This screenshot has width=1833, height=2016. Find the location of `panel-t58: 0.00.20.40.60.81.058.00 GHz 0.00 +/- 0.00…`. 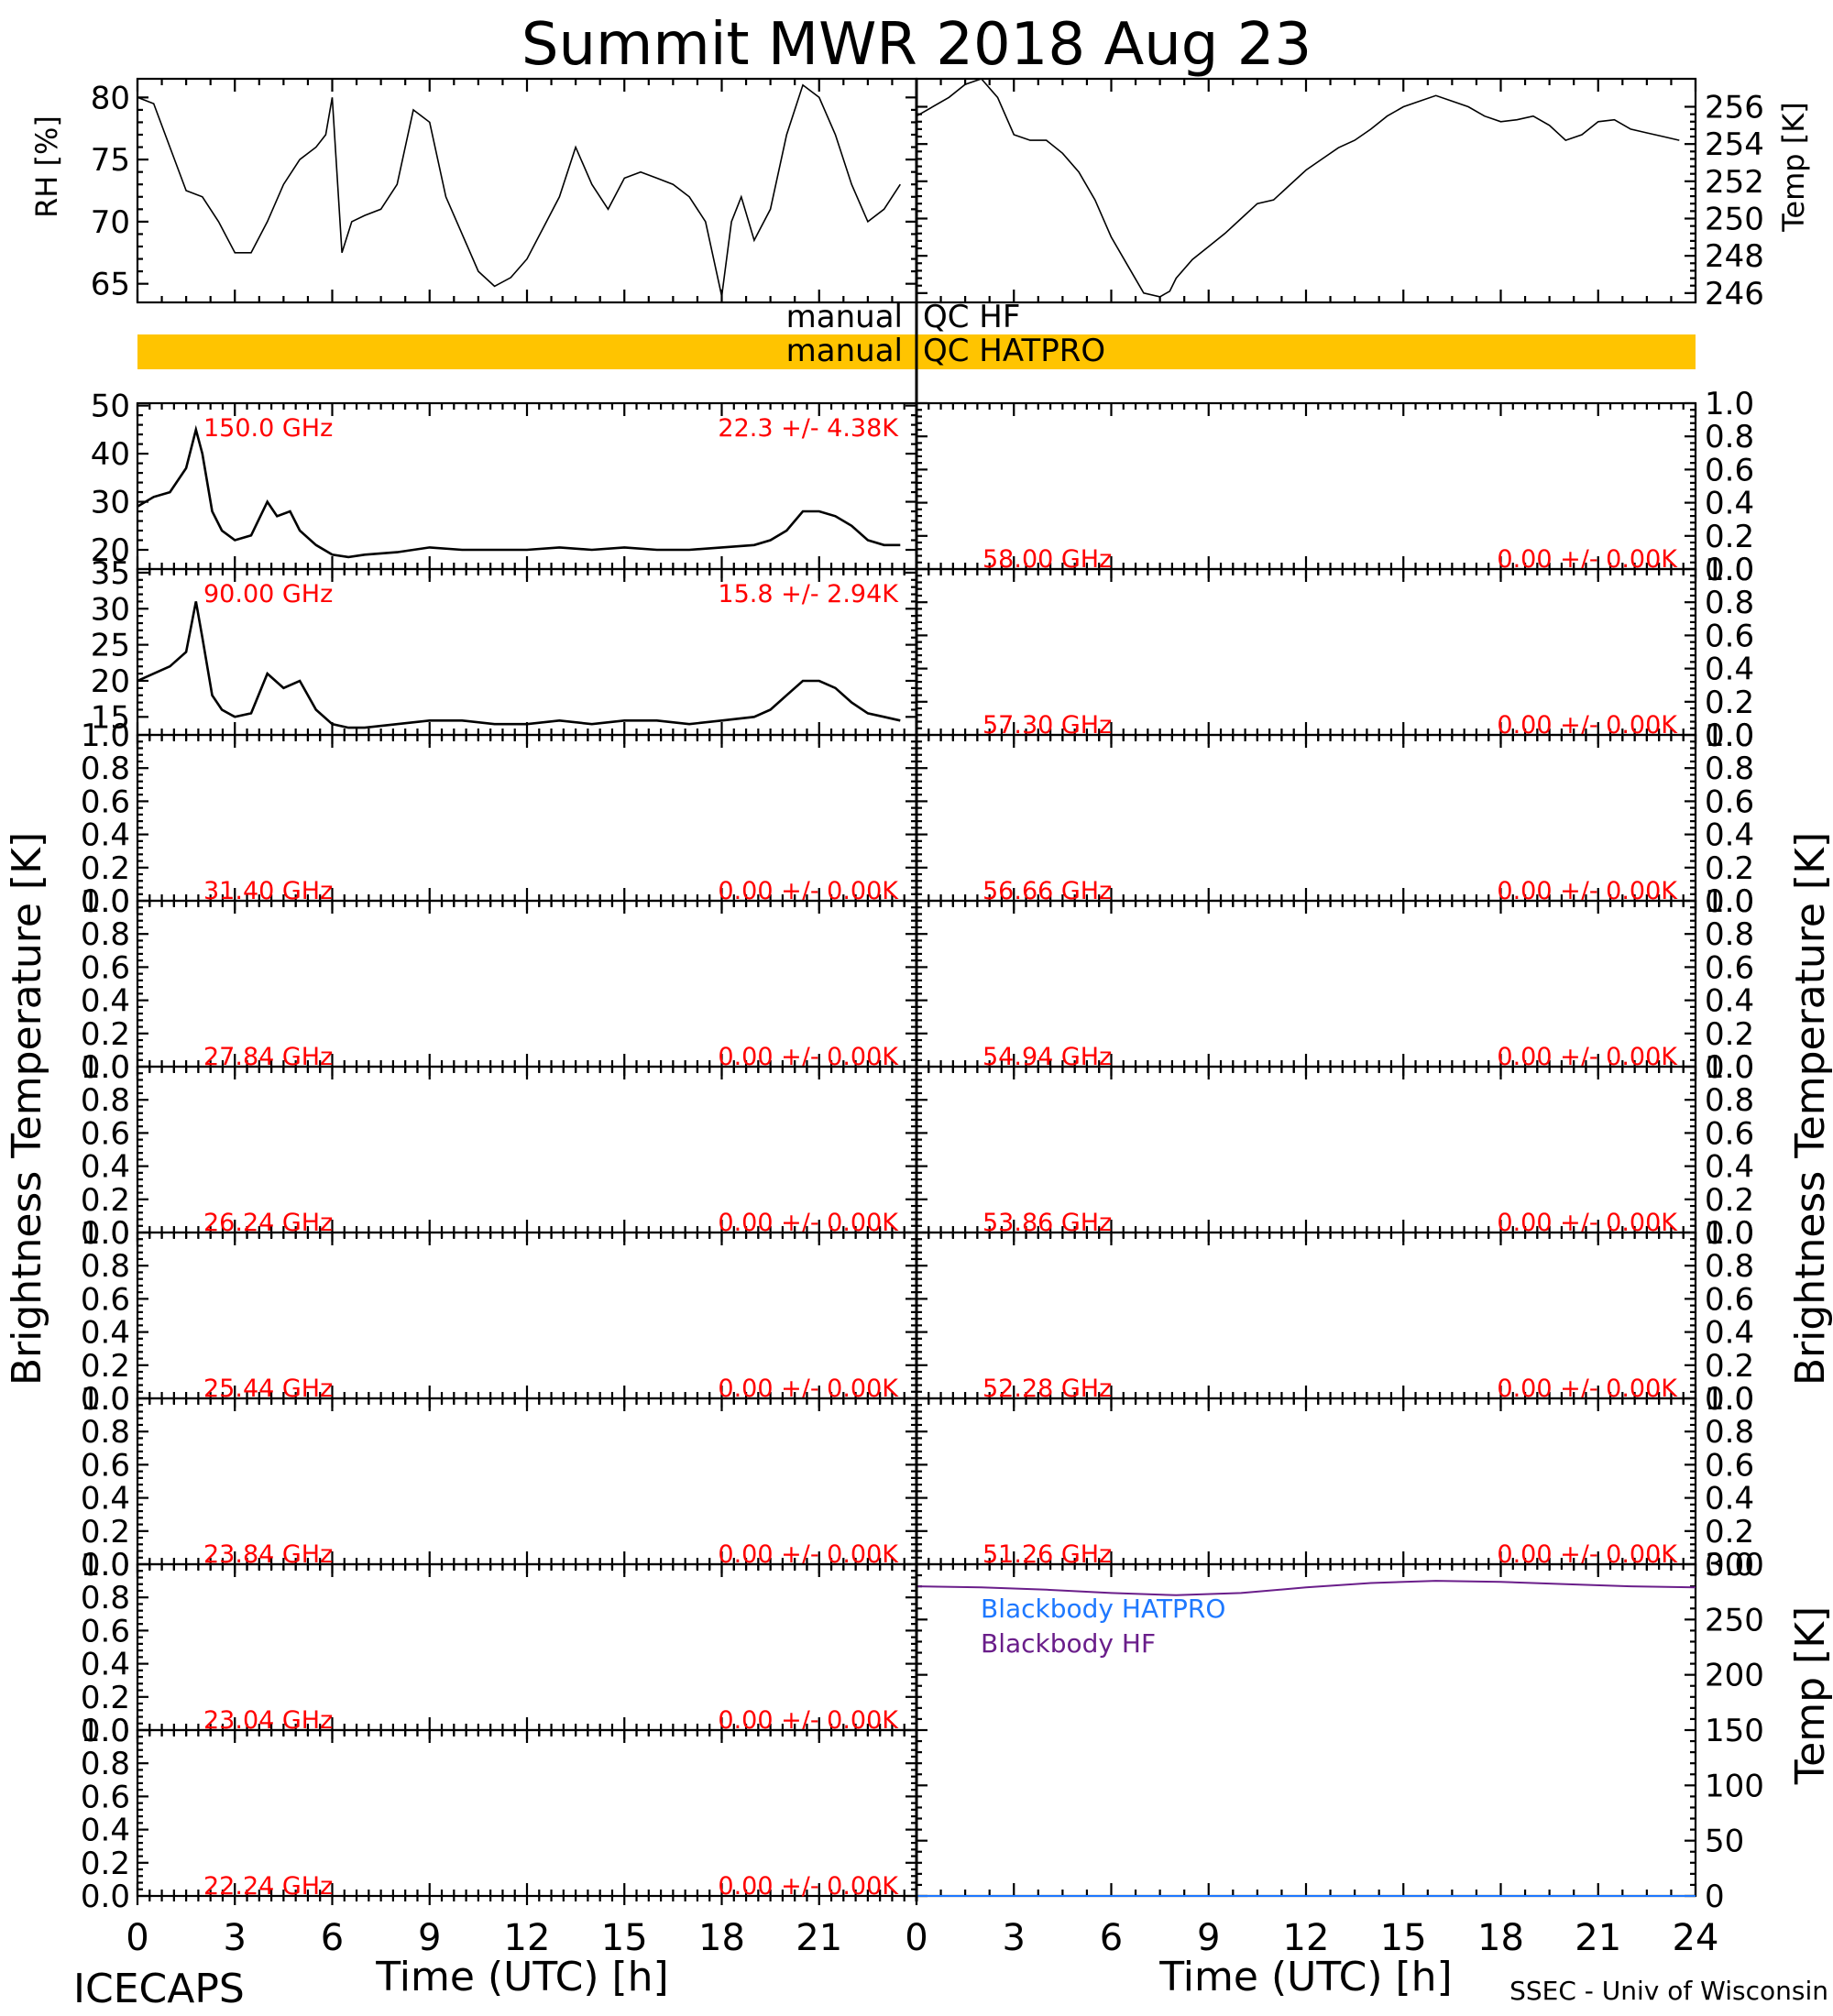

panel-t58: 0.00.20.40.60.81.058.00 GHz 0.00 +/- 0.00… is located at coordinates (1334, 487).